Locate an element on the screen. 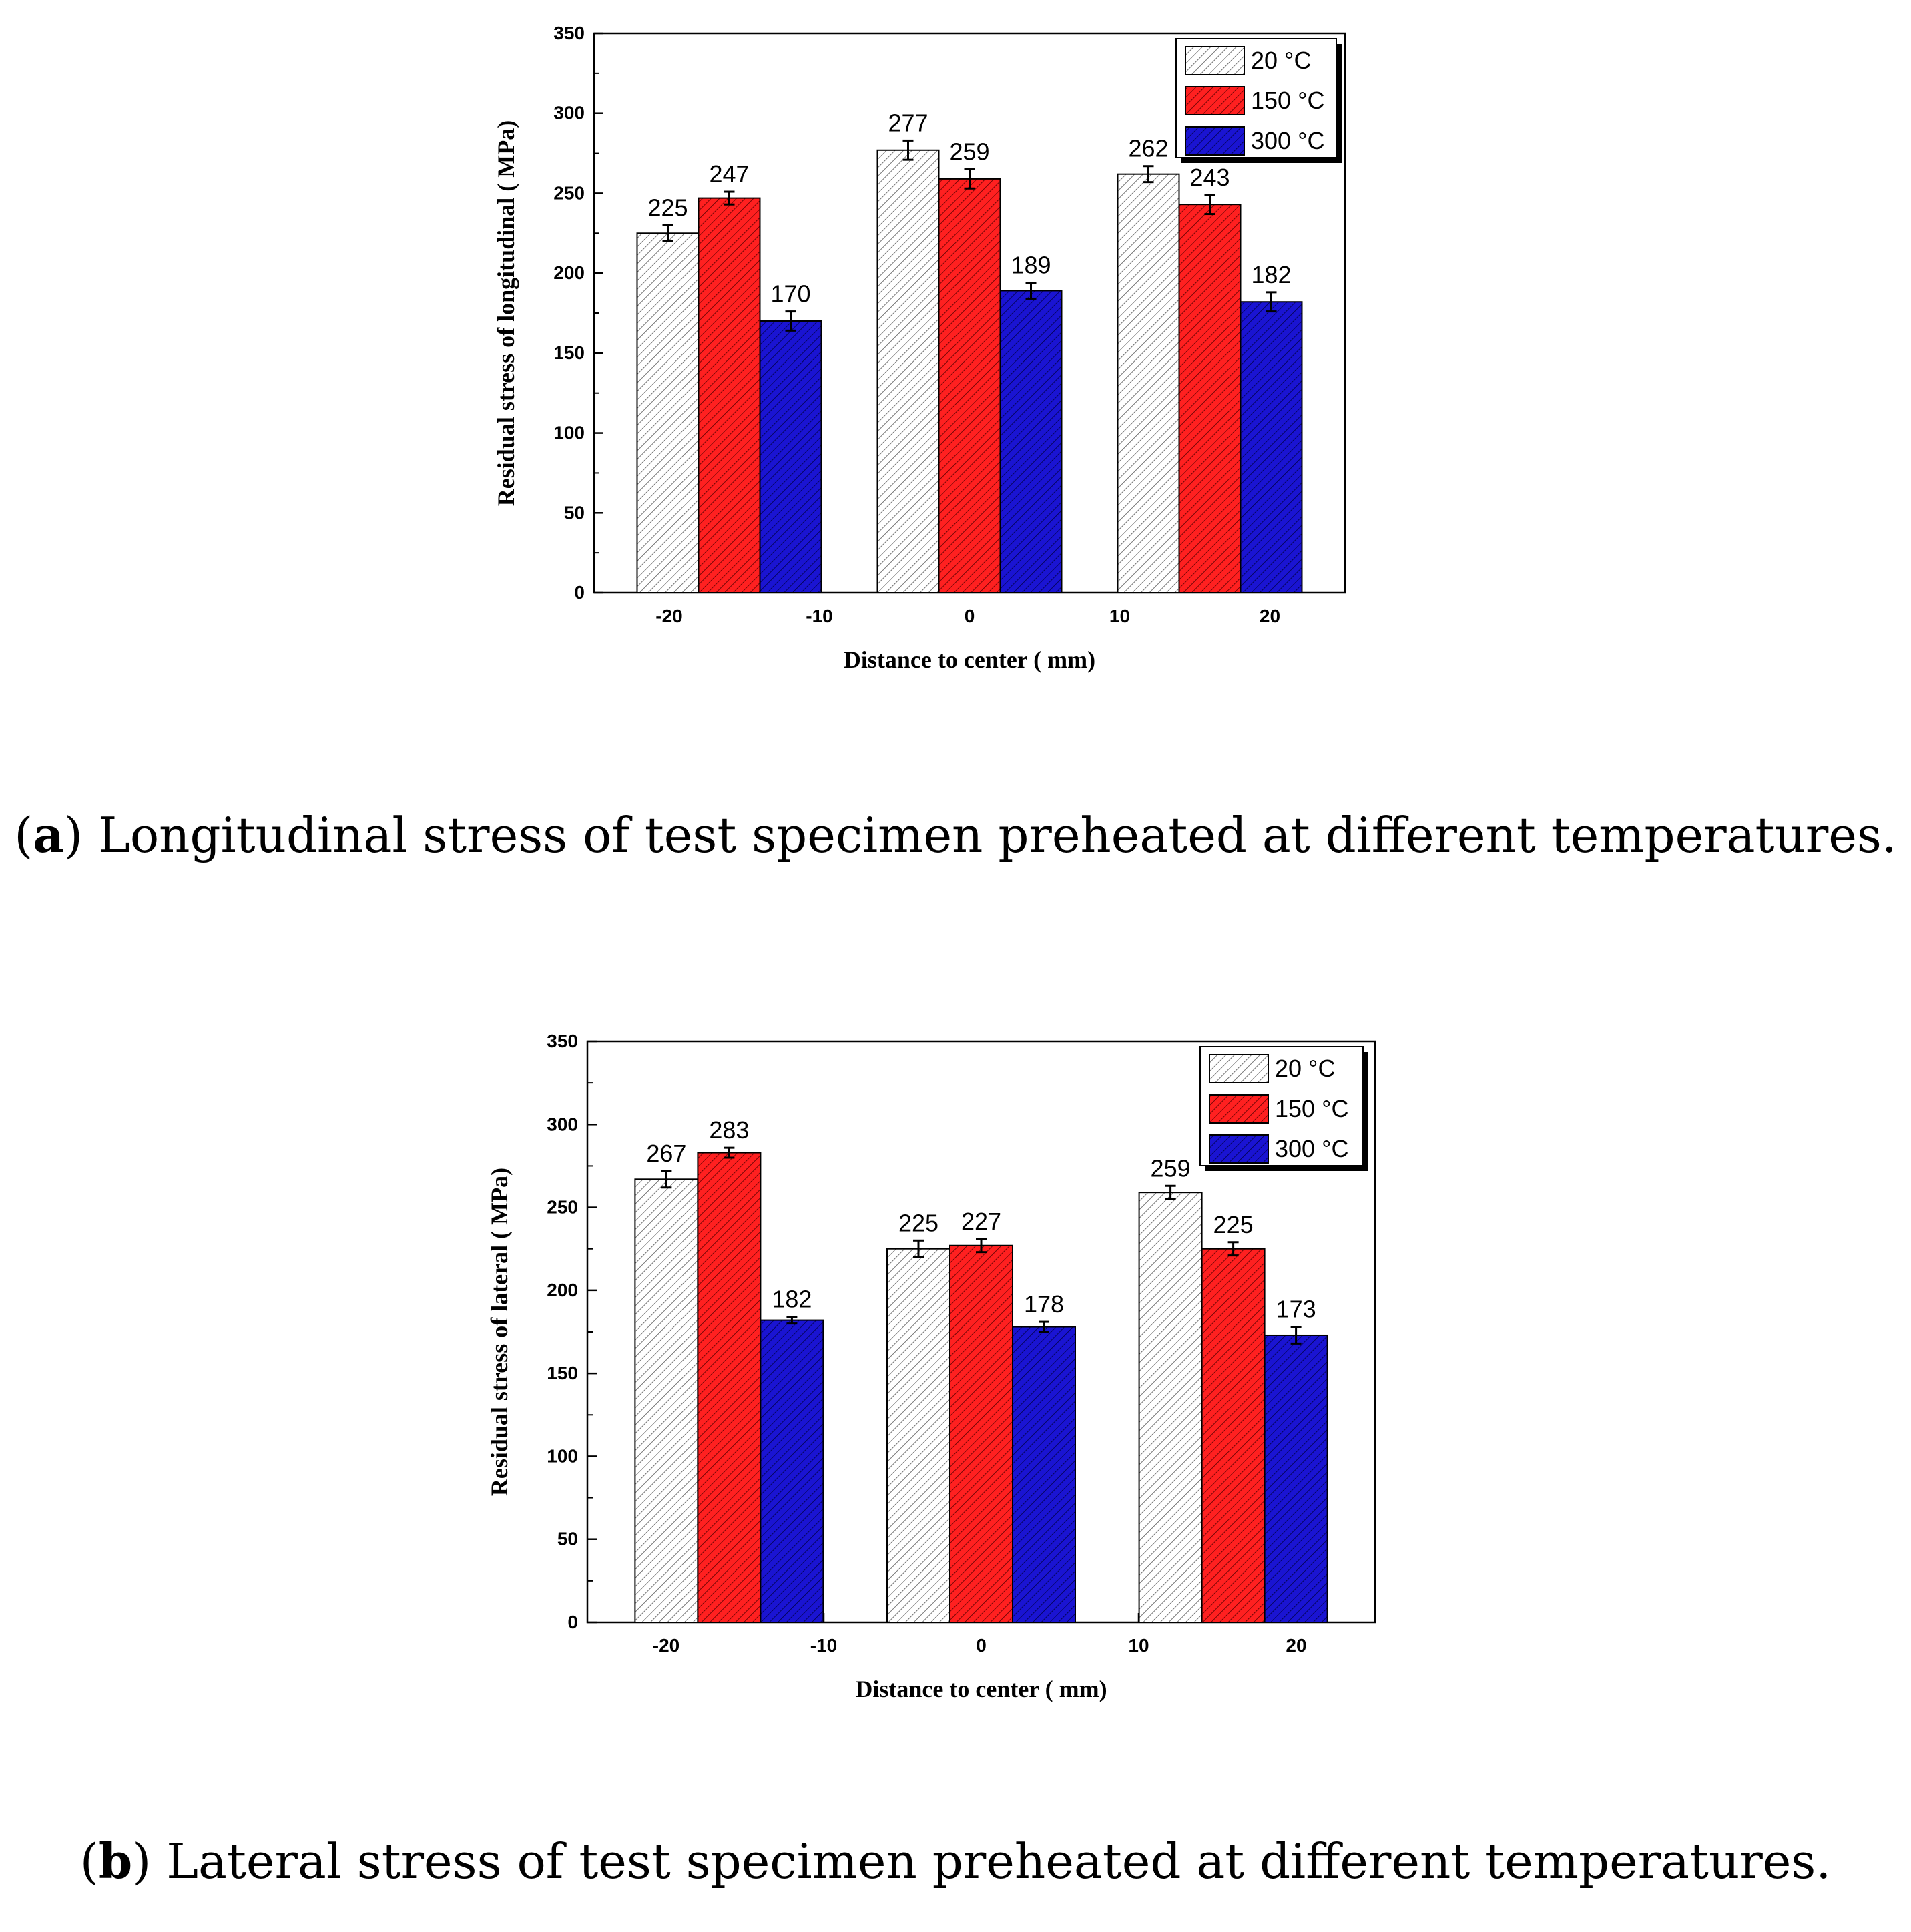 Image resolution: width=1911 pixels, height=1932 pixels. caption-a-letter: a is located at coordinates (49, 834).